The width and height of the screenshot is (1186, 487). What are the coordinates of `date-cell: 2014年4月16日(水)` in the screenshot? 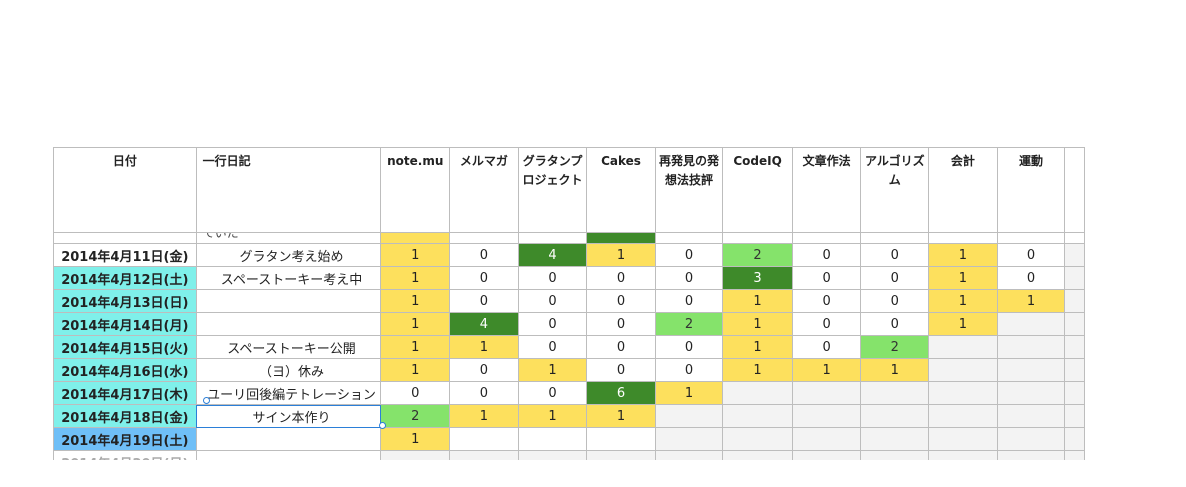 It's located at (125, 370).